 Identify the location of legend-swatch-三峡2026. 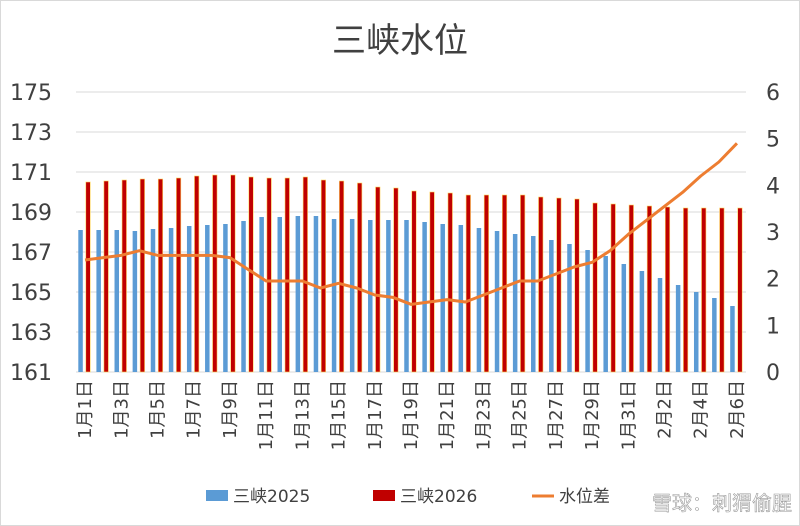
(384, 495).